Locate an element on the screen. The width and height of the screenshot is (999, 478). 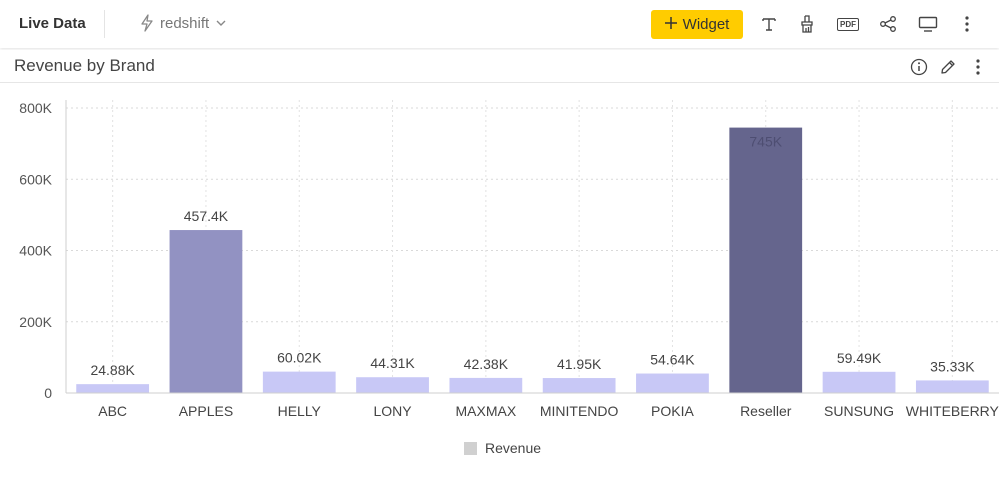
x-tick-label: Reseller is located at coordinates (766, 411).